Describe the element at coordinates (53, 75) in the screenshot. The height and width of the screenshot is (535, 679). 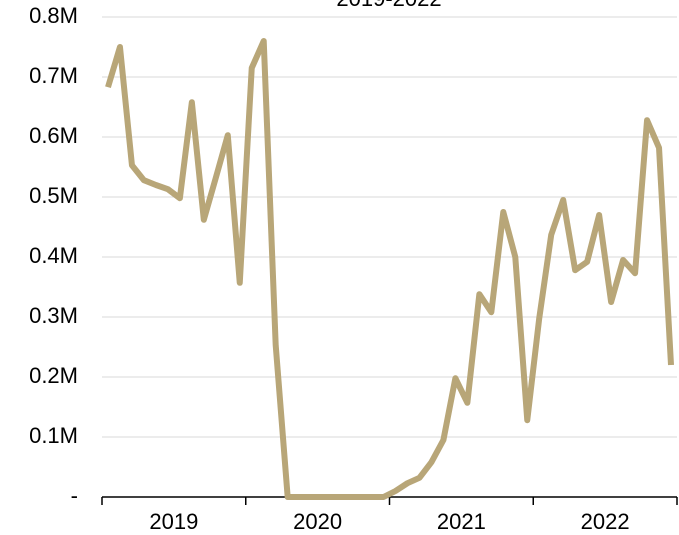
I see `y-tick-label: 0.7M` at that location.